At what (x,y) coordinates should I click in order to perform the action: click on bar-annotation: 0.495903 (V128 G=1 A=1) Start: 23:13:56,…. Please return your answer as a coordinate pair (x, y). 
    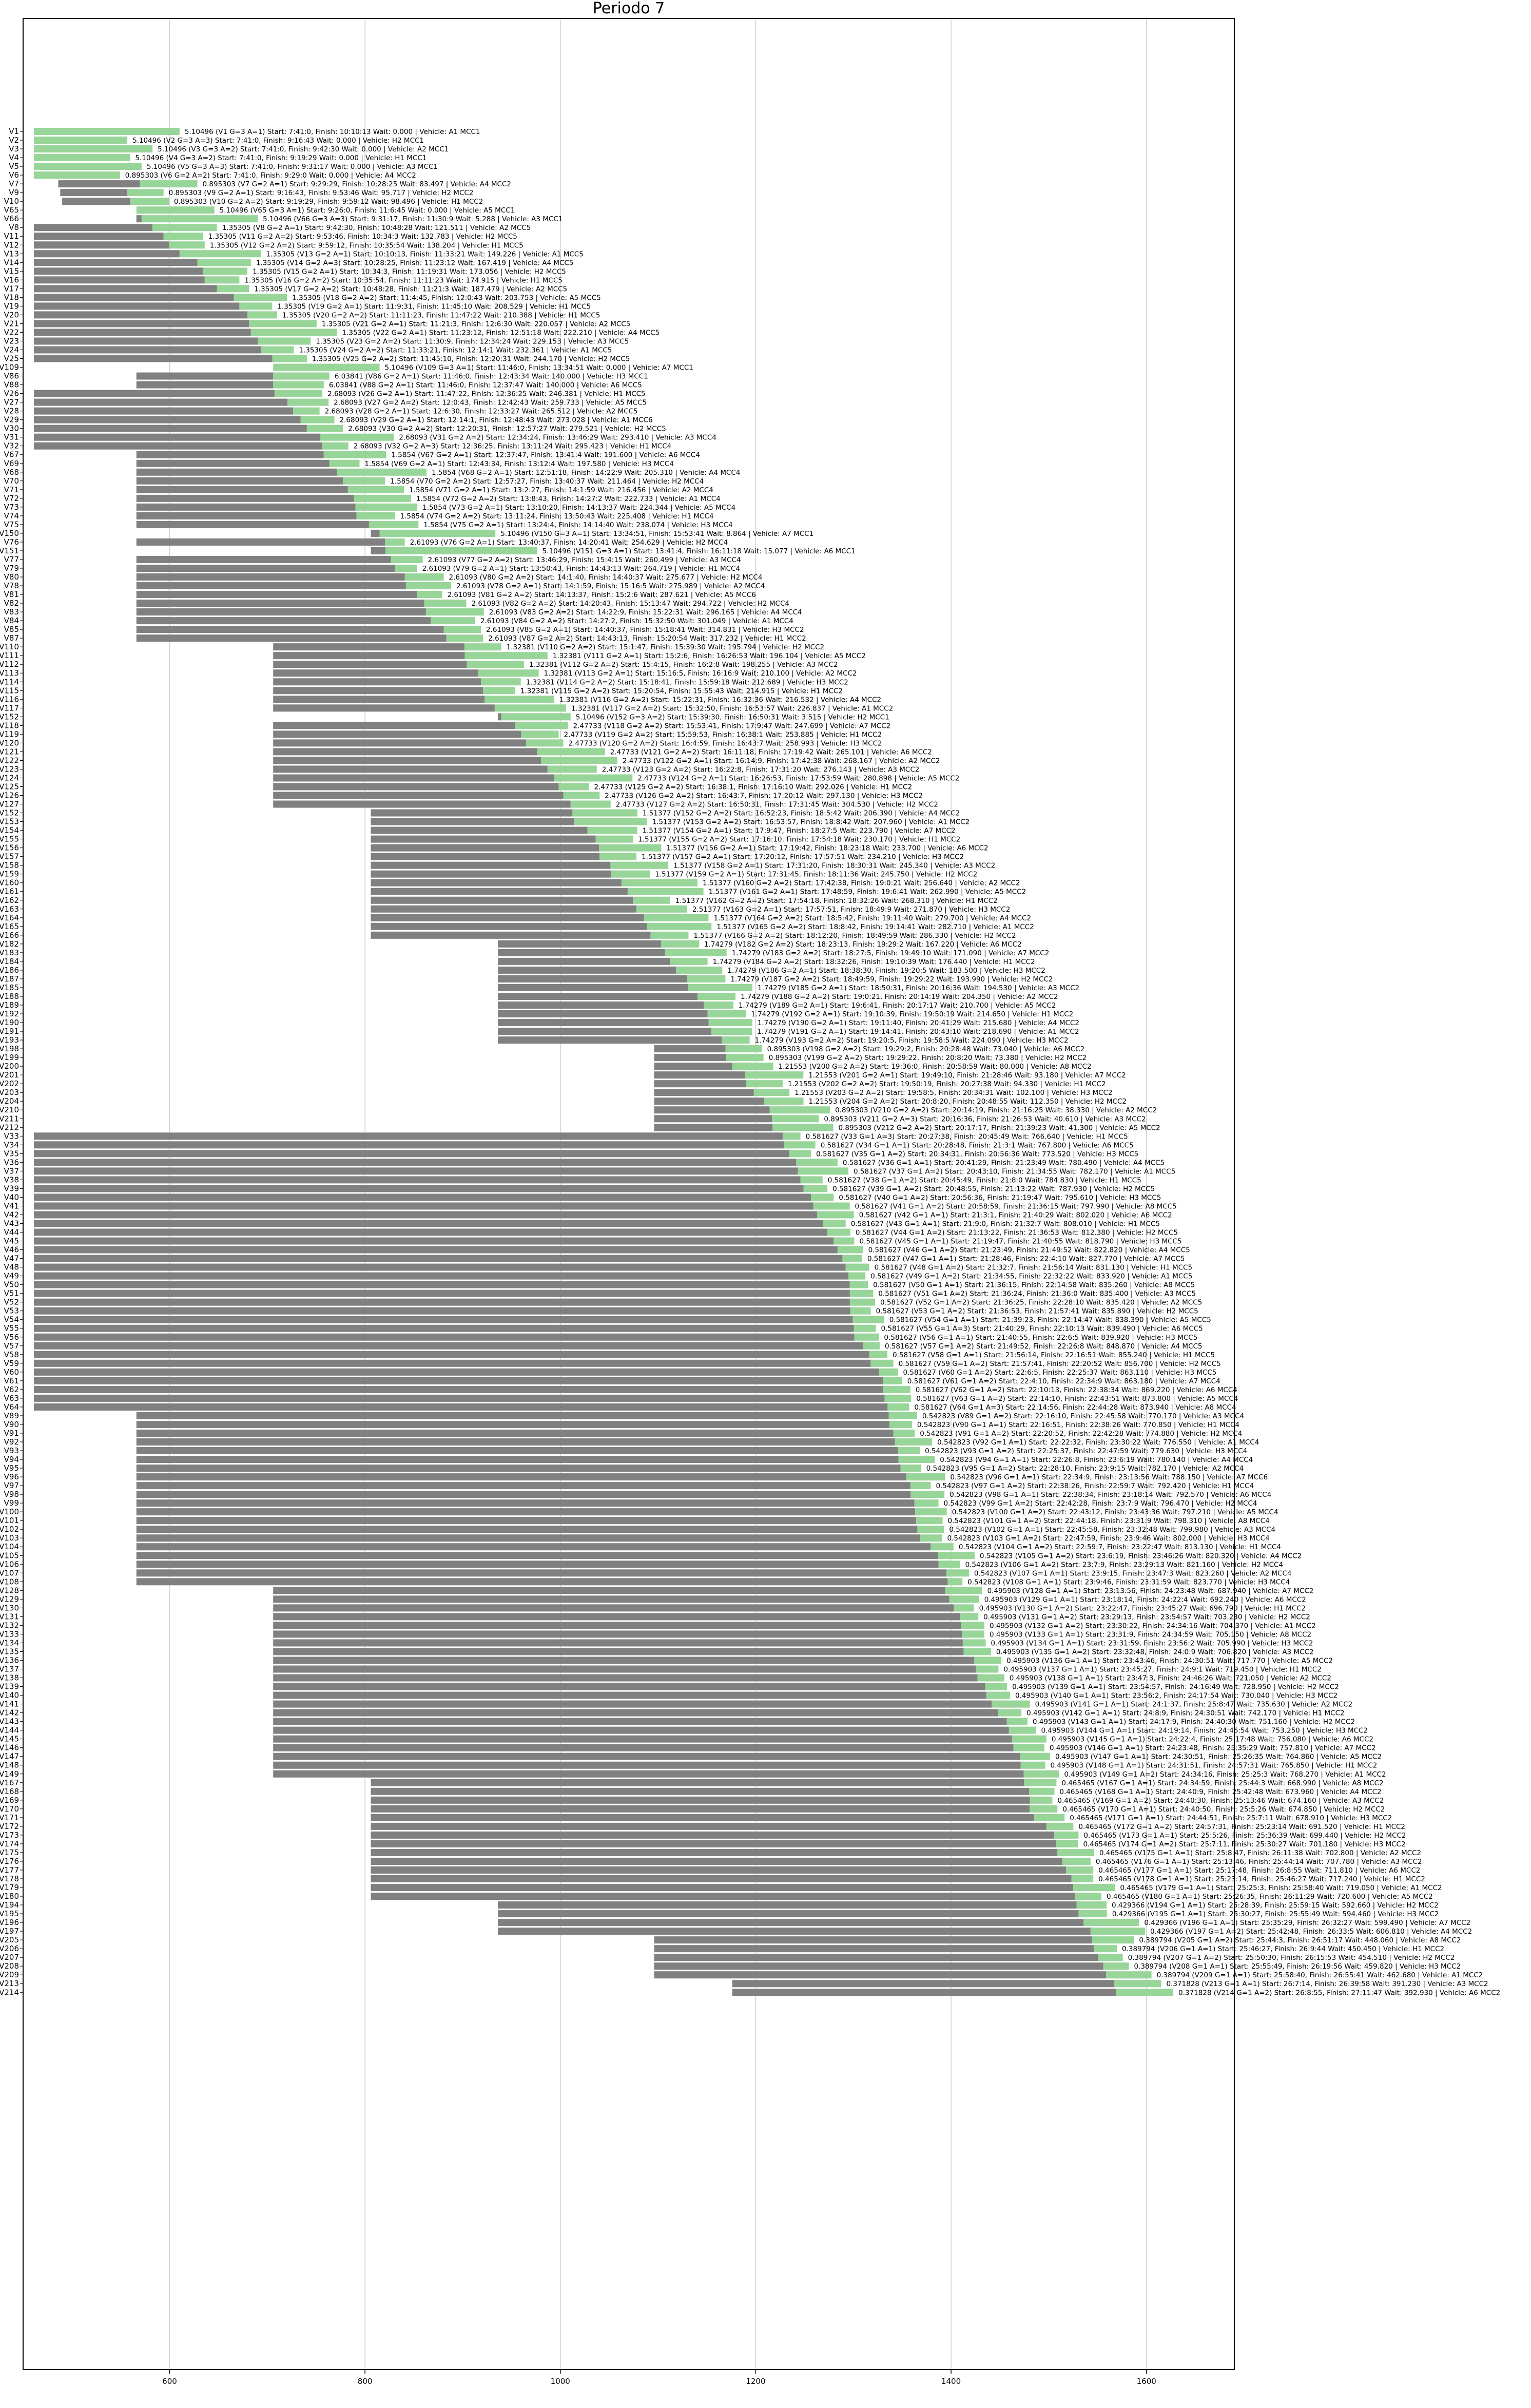
    Looking at the image, I should click on (1150, 1591).